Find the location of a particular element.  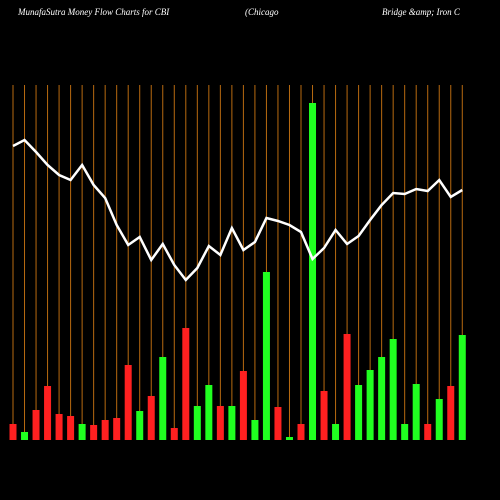

chart-subtitle: Bridge &amp; Iron C is located at coordinates (421, 12).